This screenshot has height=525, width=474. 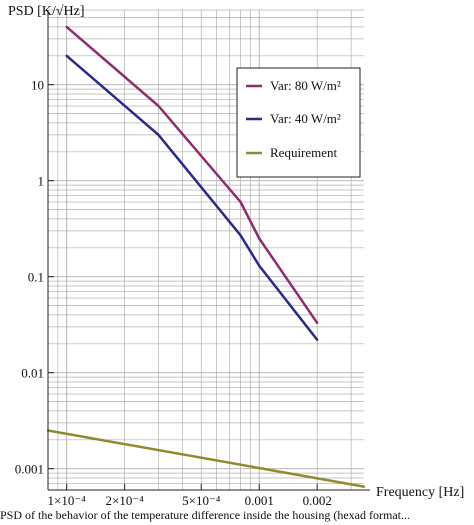 I want to click on y-tick-label: 0.001, so click(x=29, y=469).